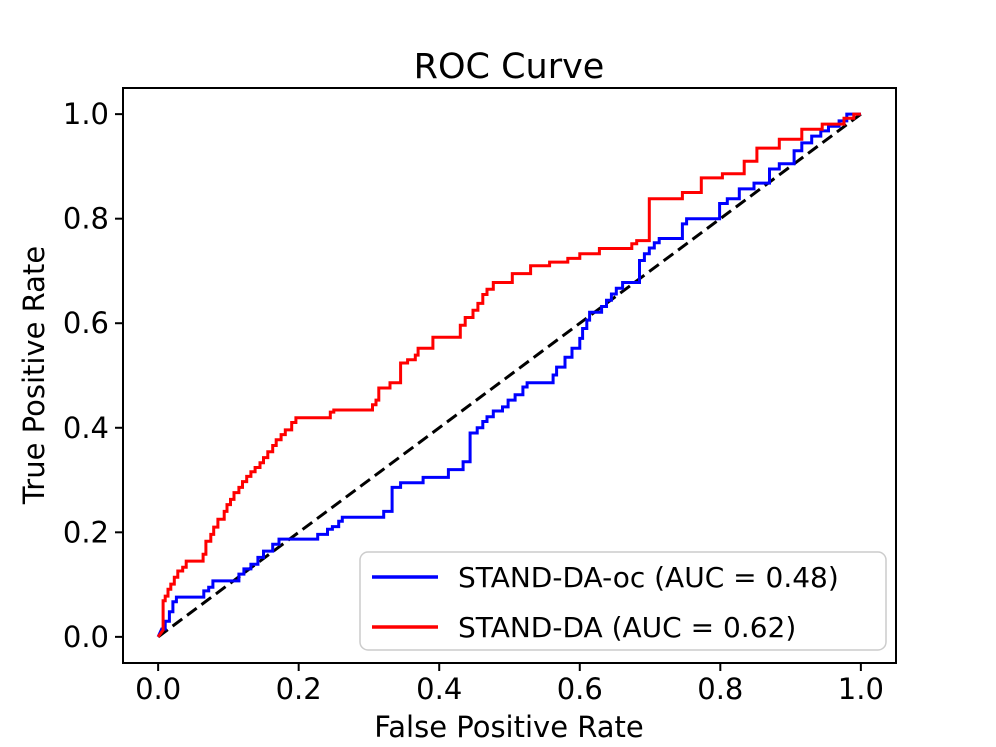  I want to click on x-tick-label: 0.2, so click(299, 689).